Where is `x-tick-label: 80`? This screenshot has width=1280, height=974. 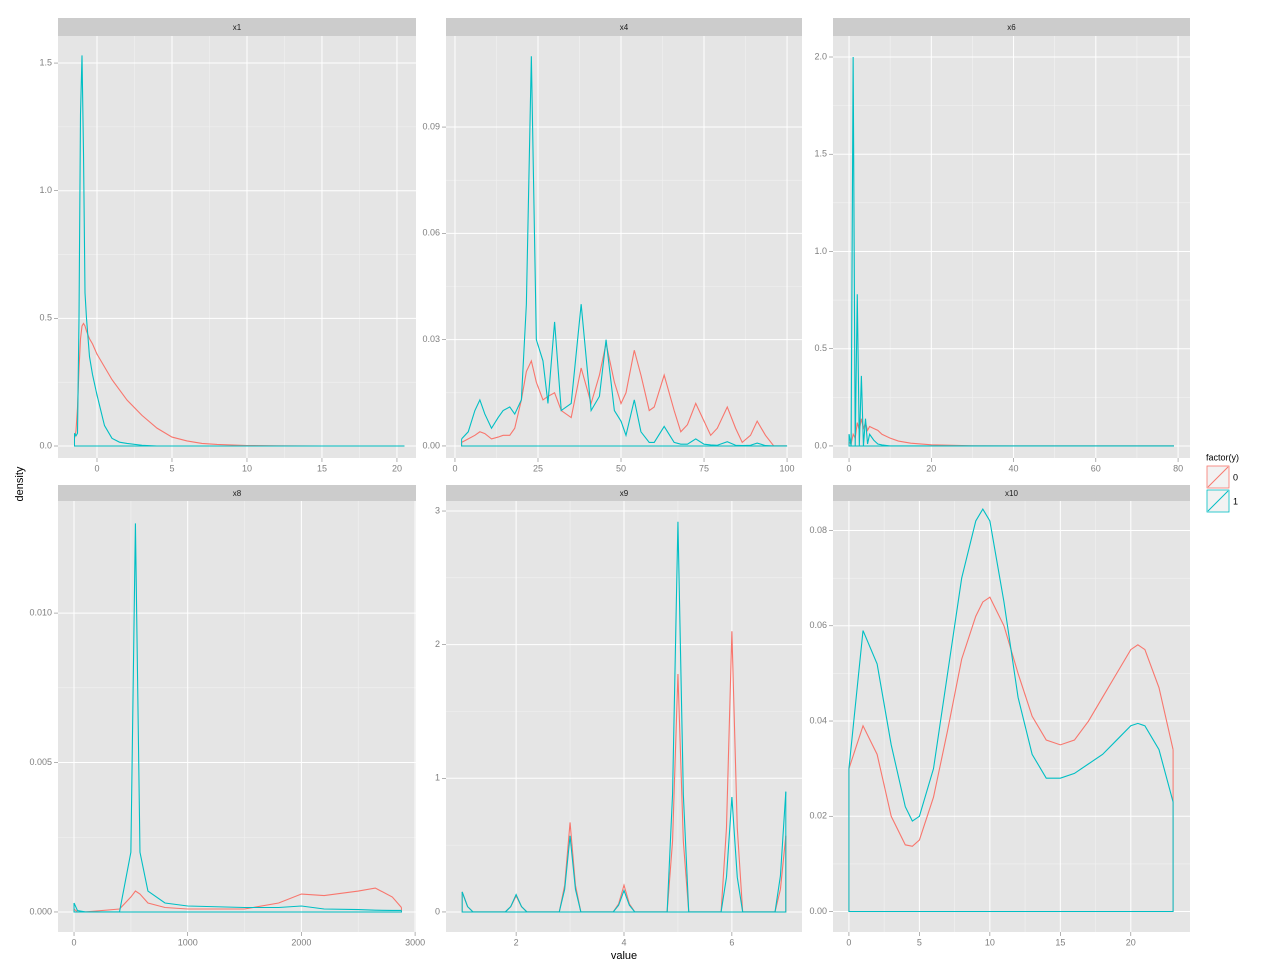 x-tick-label: 80 is located at coordinates (1178, 468).